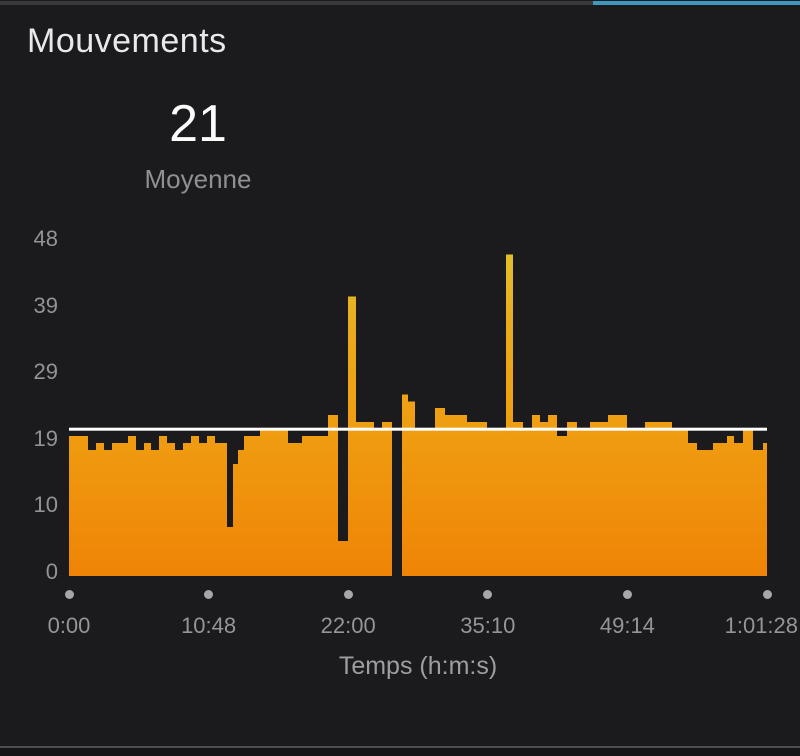  I want to click on x-axis-title: Temps (h:m:s), so click(418, 666).